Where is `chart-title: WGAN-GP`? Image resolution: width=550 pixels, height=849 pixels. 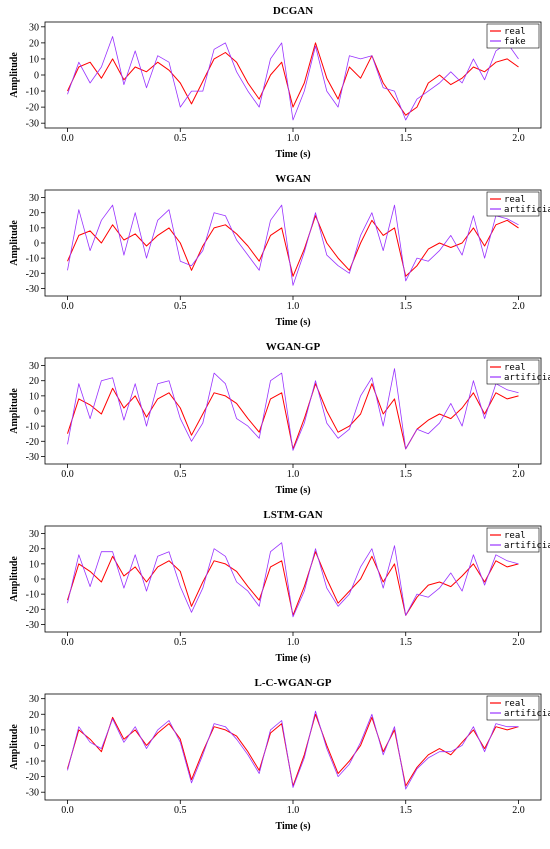 chart-title: WGAN-GP is located at coordinates (293, 347).